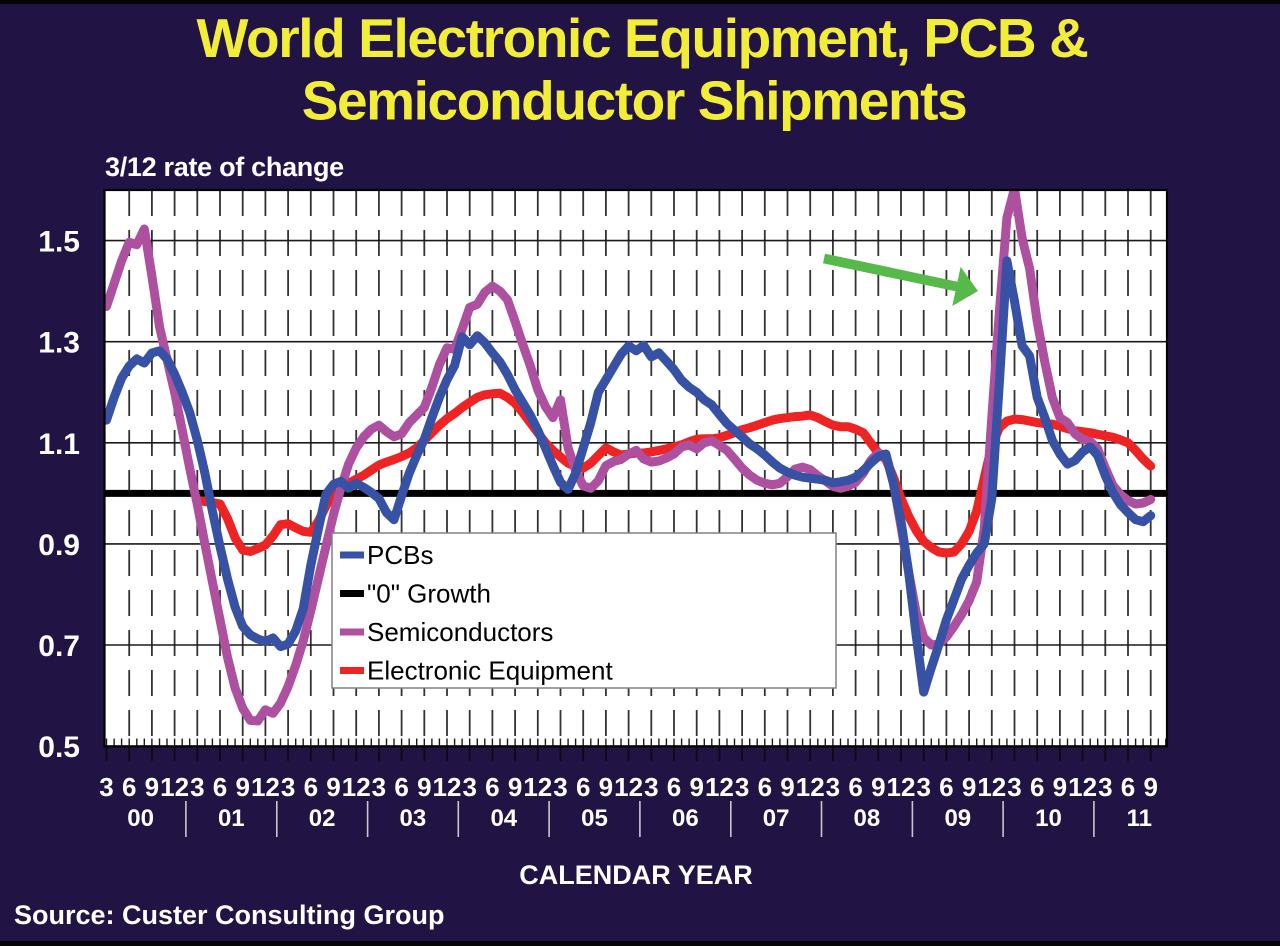  What do you see at coordinates (490, 671) in the screenshot?
I see `svg-text: Electronic Equipment` at bounding box center [490, 671].